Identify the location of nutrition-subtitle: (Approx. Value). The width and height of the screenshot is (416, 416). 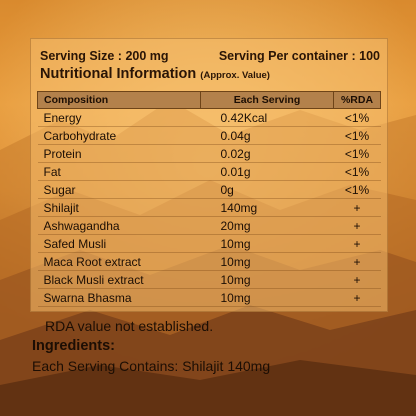
(235, 75).